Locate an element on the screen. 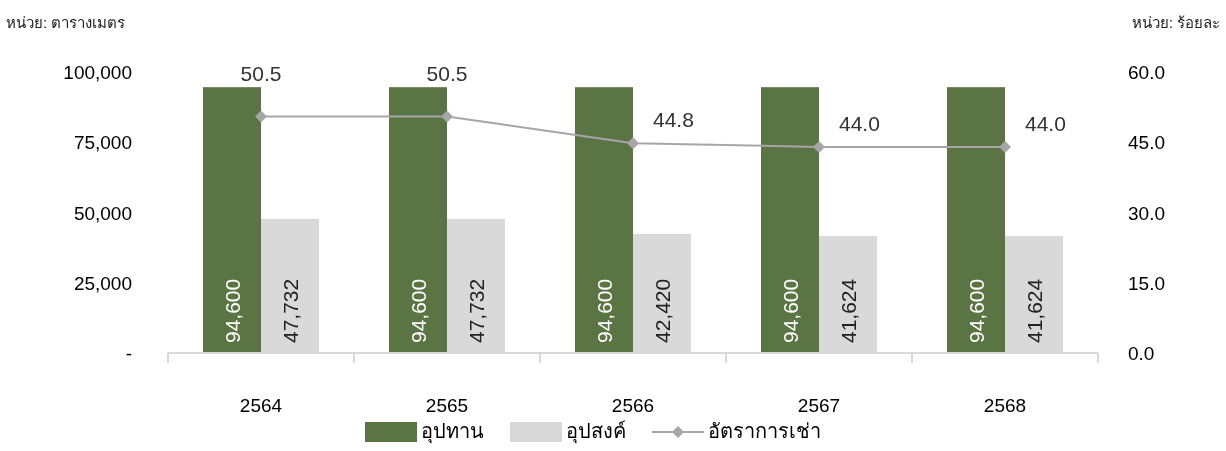  x-tick-label: 2564 is located at coordinates (261, 405).